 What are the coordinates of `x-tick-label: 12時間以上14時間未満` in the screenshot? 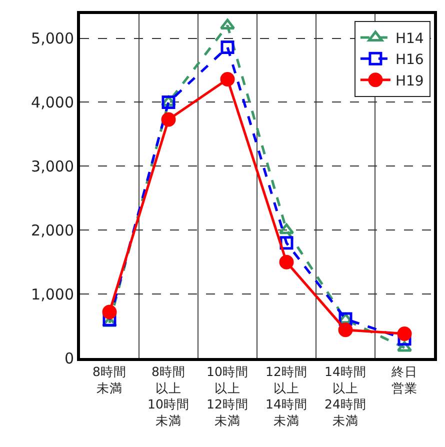 It's located at (287, 396).